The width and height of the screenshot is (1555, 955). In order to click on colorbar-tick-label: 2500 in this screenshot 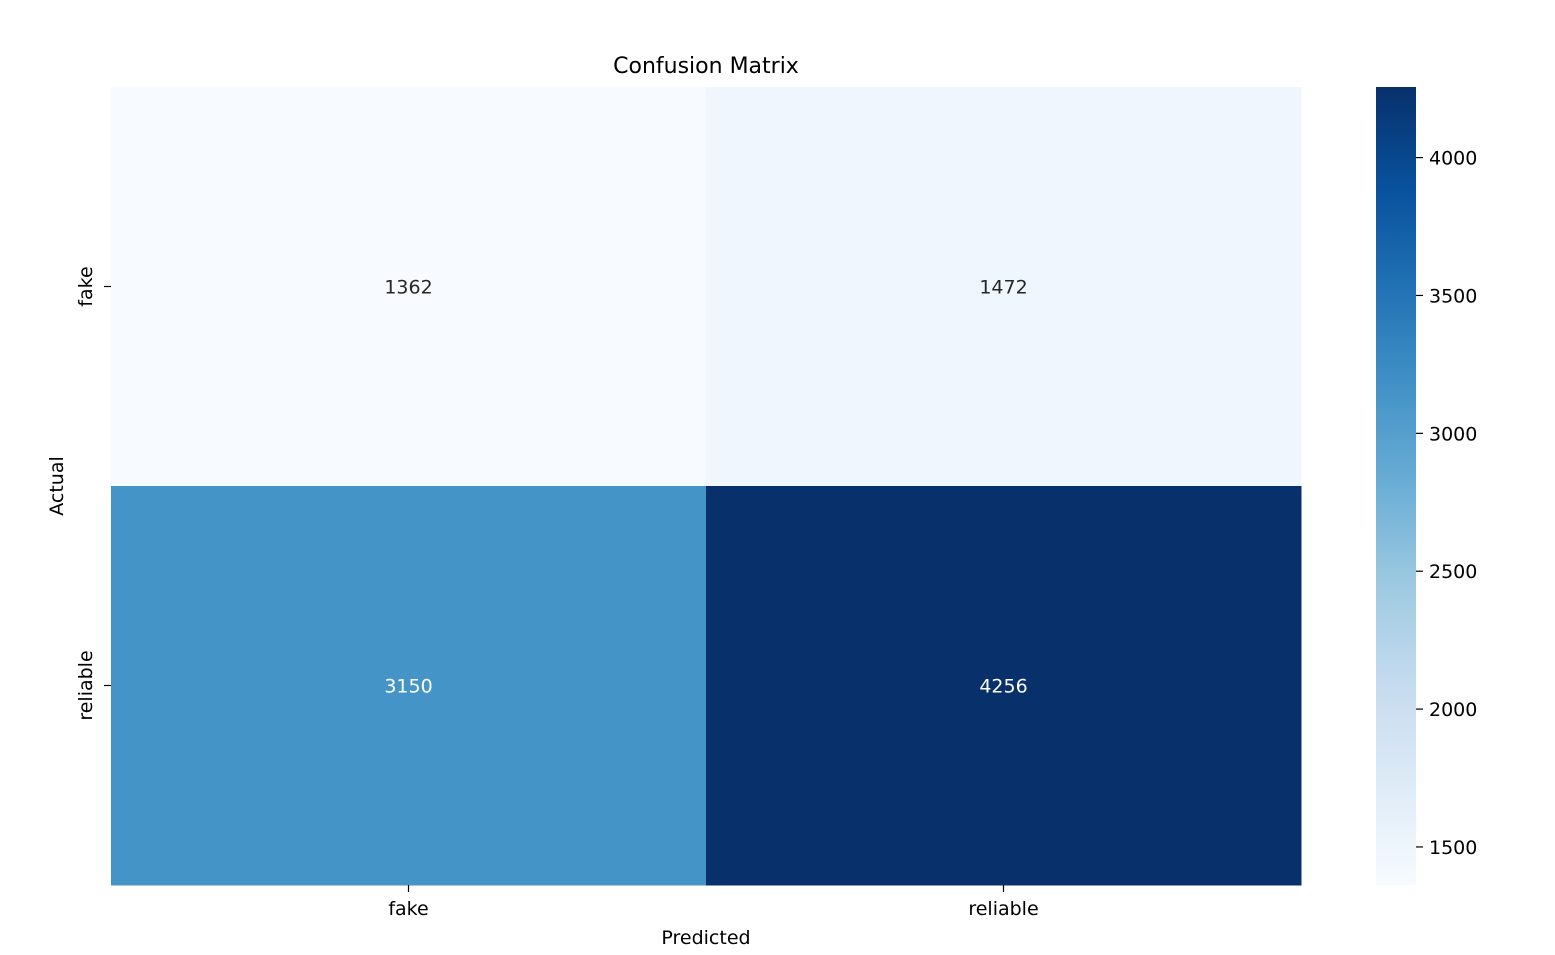, I will do `click(1453, 572)`.